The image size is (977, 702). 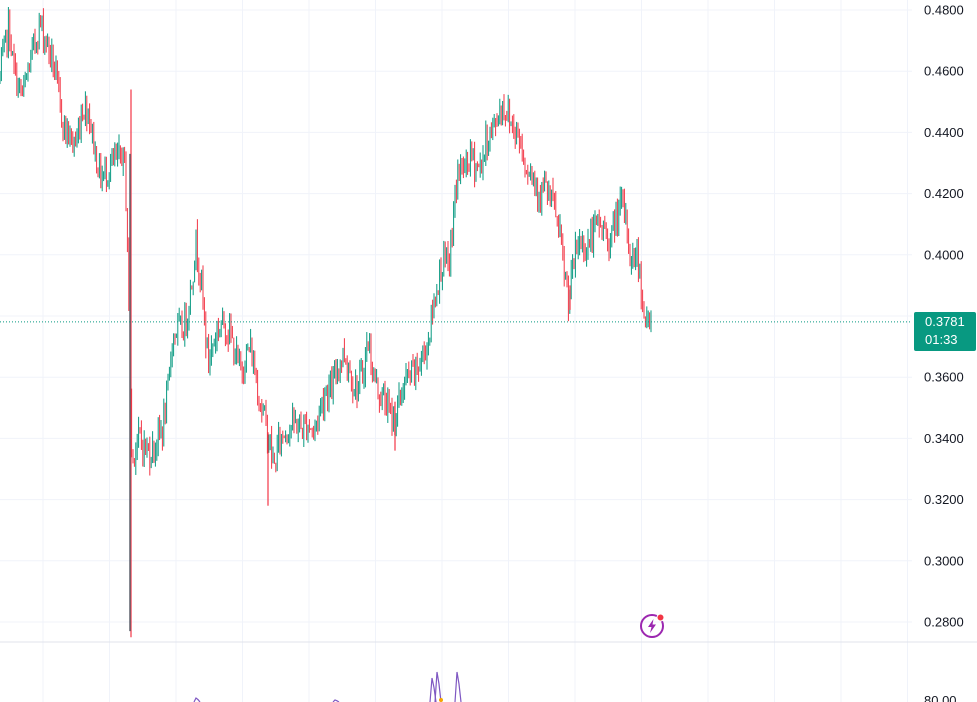 What do you see at coordinates (940, 697) in the screenshot?
I see `lower-pane-tick-label: 80.00` at bounding box center [940, 697].